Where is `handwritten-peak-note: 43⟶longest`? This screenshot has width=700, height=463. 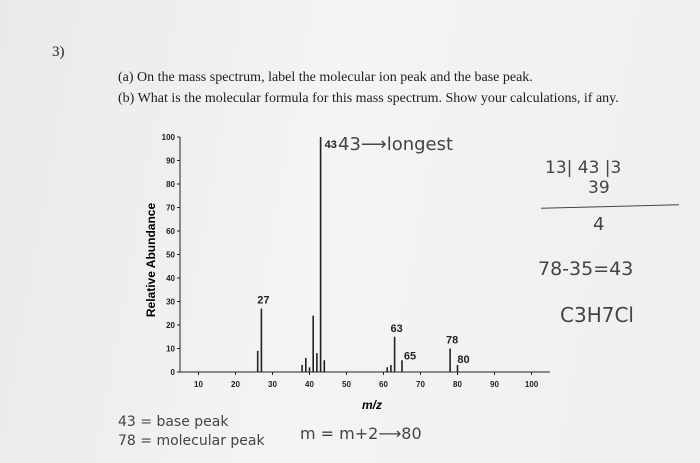
handwritten-peak-note: 43⟶longest is located at coordinates (396, 144).